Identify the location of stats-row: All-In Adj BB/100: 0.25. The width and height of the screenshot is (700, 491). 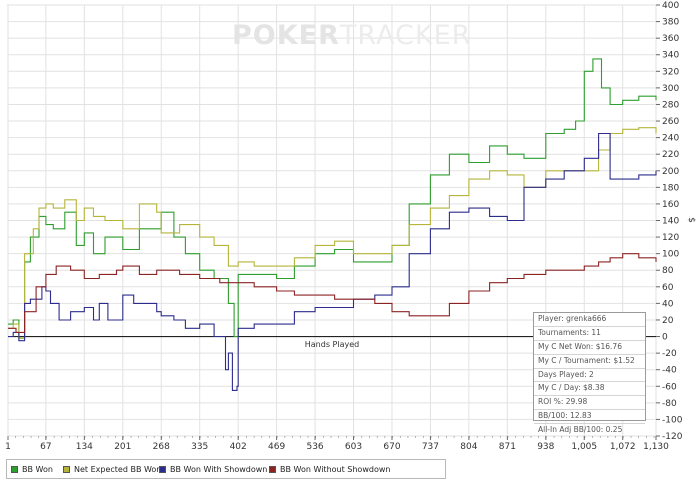
(589, 430).